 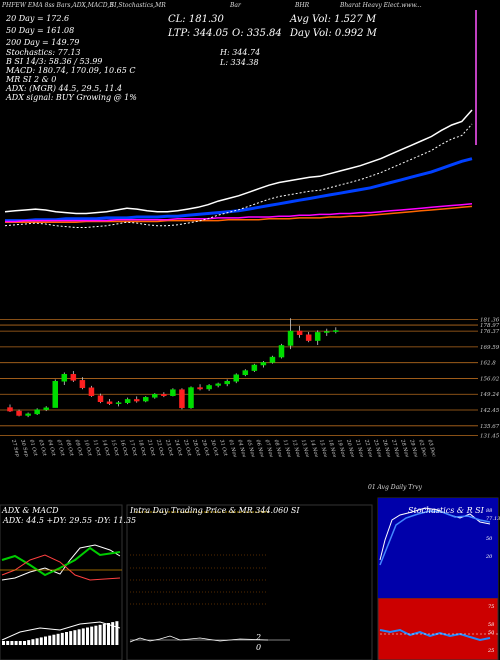 I want to click on date-tick-label: 08 Oct, so click(x=69, y=448).